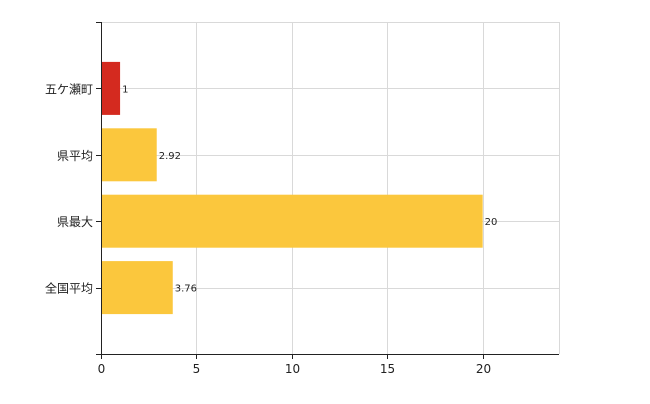 This screenshot has width=650, height=404. What do you see at coordinates (102, 369) in the screenshot?
I see `x-tick-label-0: 0` at bounding box center [102, 369].